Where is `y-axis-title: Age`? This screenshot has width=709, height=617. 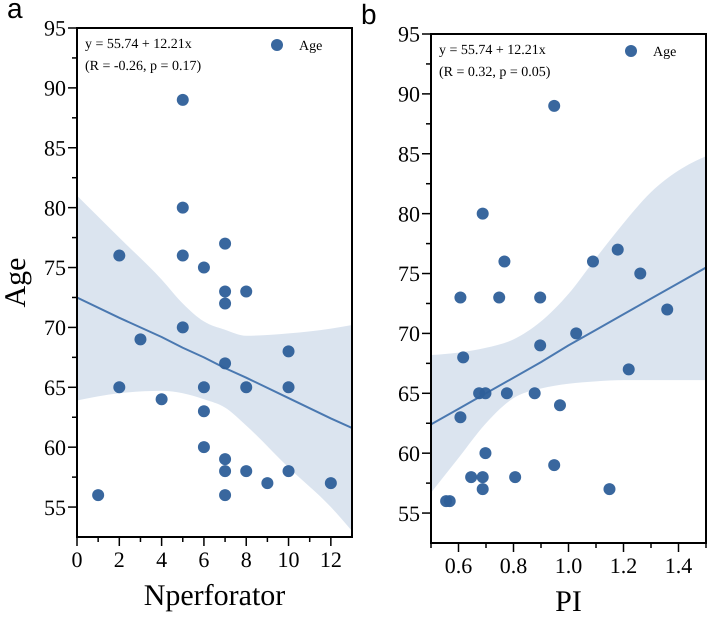 y-axis-title: Age is located at coordinates (16, 283).